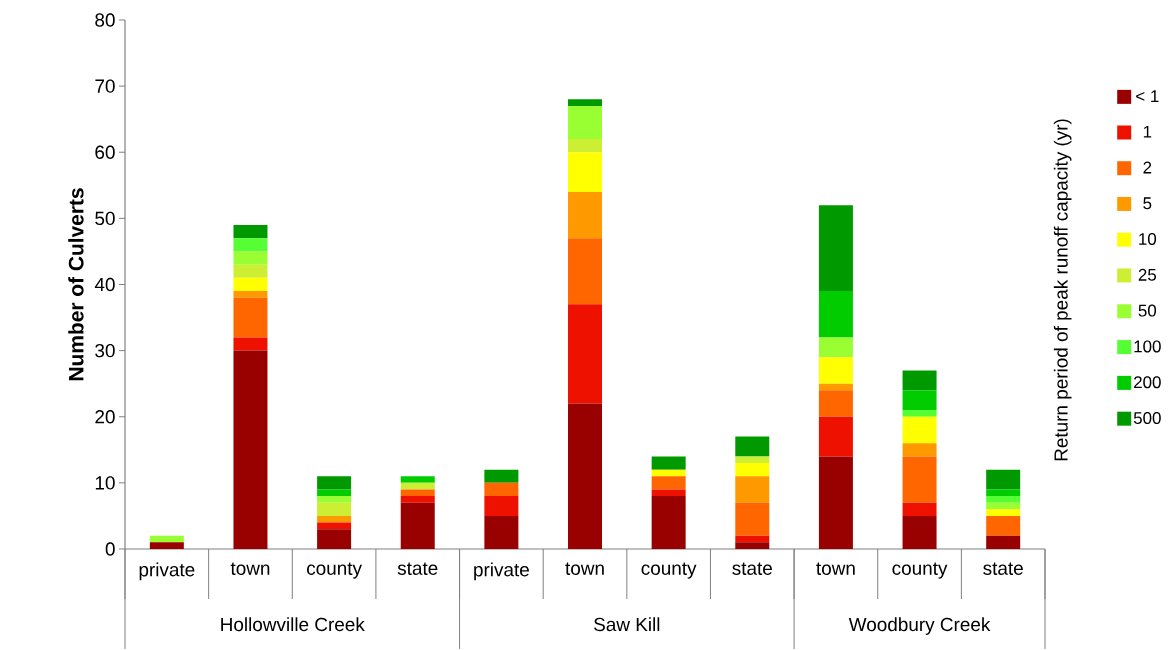 The height and width of the screenshot is (650, 1174). Describe the element at coordinates (1147, 382) in the screenshot. I see `legend-label: 200` at that location.